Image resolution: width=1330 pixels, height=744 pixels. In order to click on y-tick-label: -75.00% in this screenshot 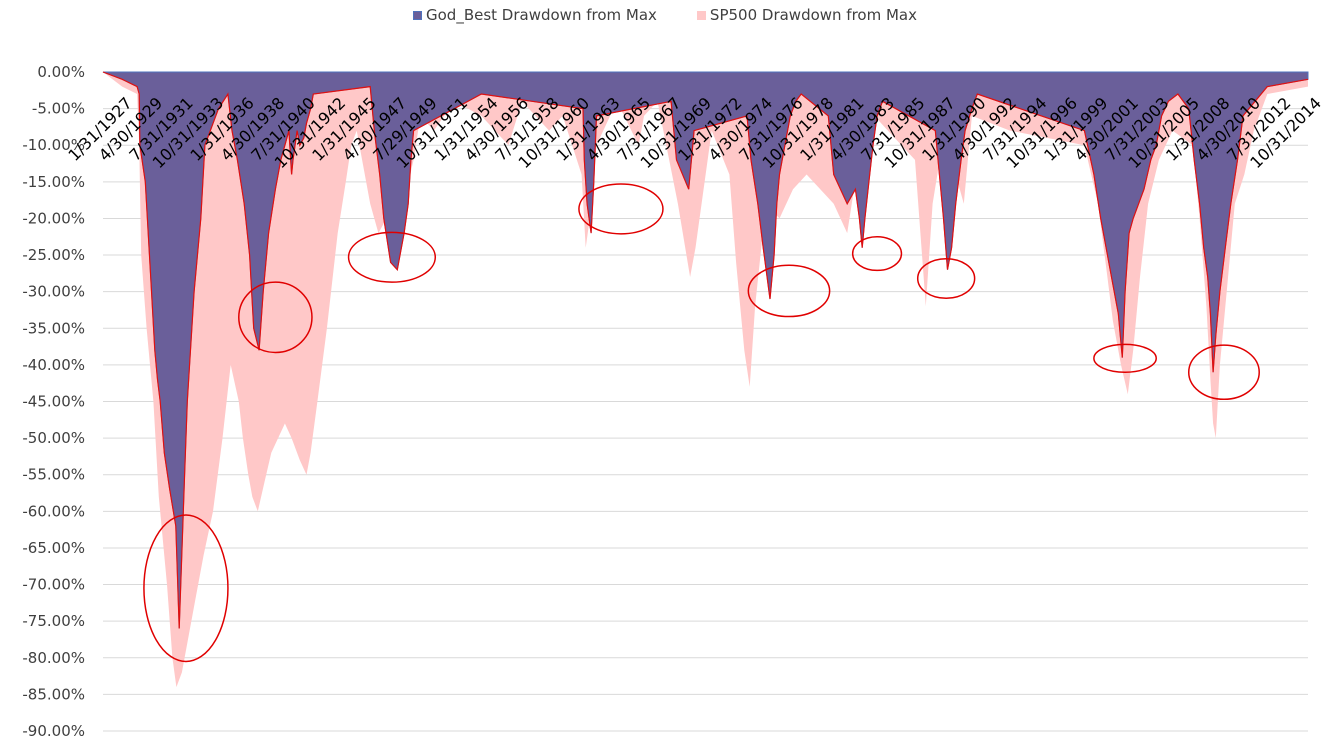, I will do `click(53, 621)`.